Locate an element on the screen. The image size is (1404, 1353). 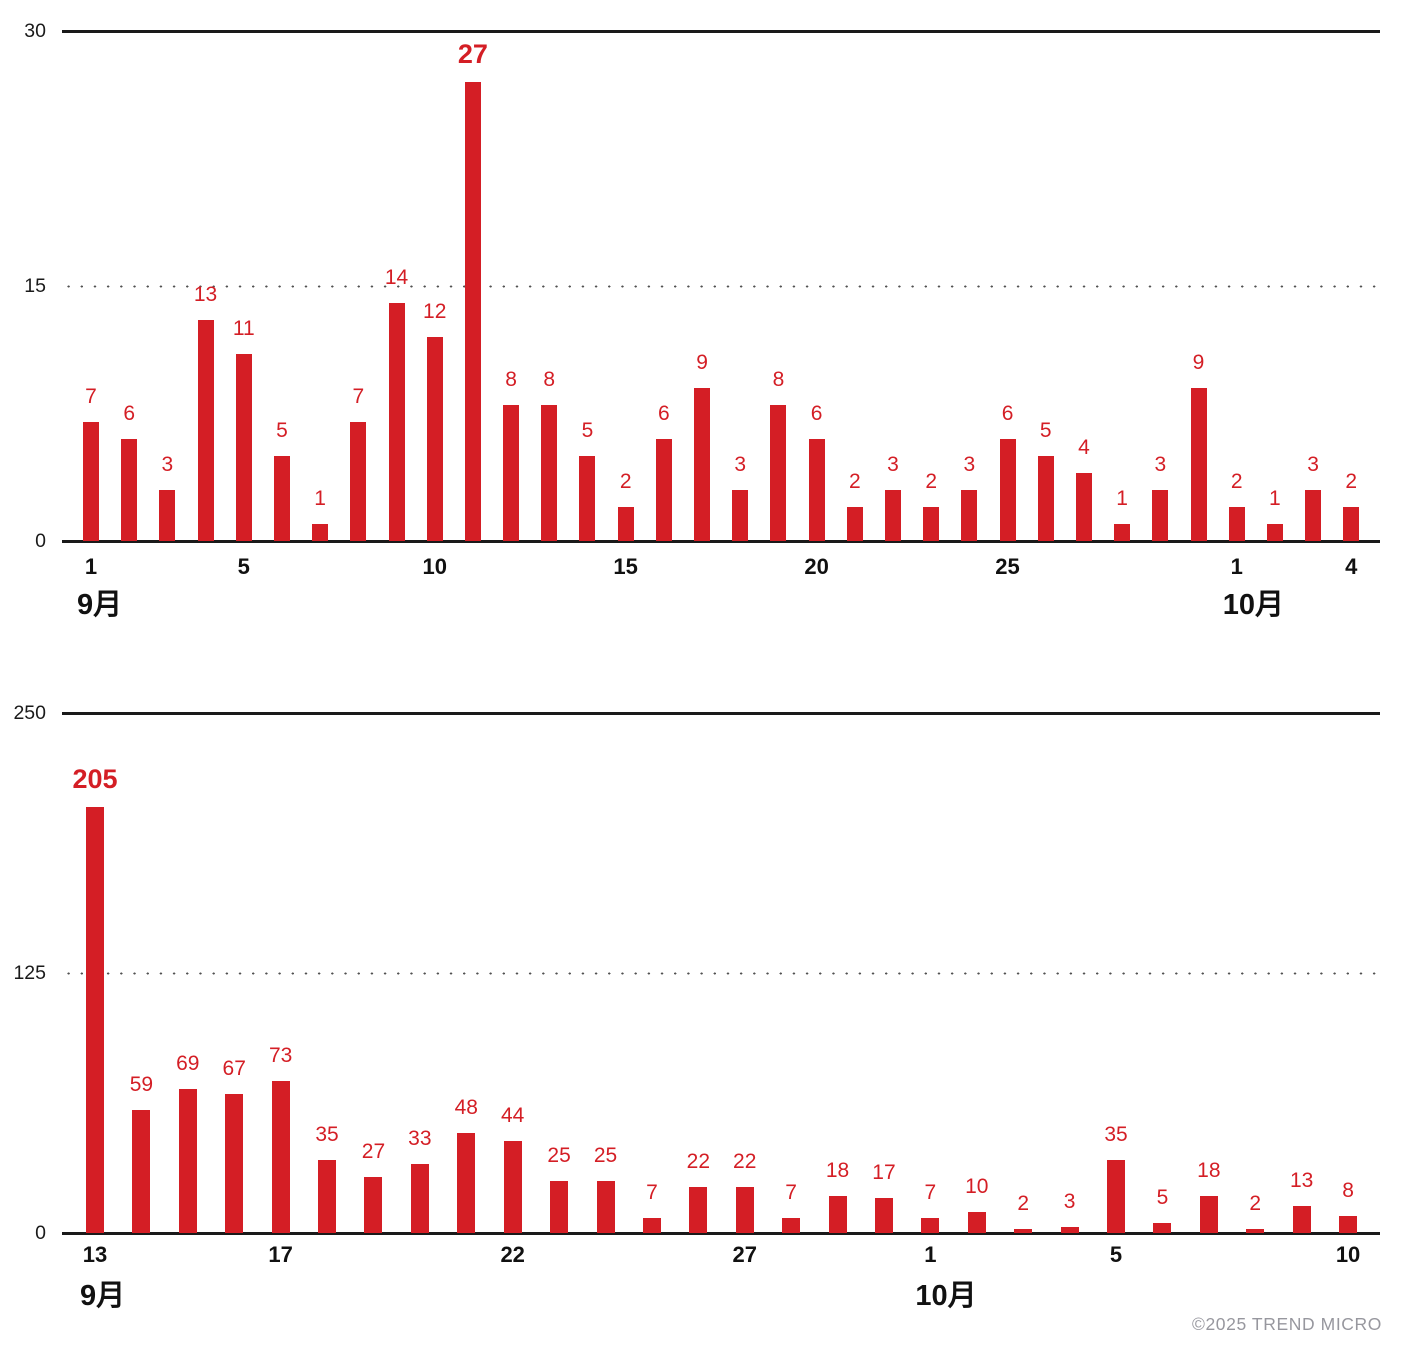
copyright-text: ©2025 TREND MICRO is located at coordinates (1286, 1324).